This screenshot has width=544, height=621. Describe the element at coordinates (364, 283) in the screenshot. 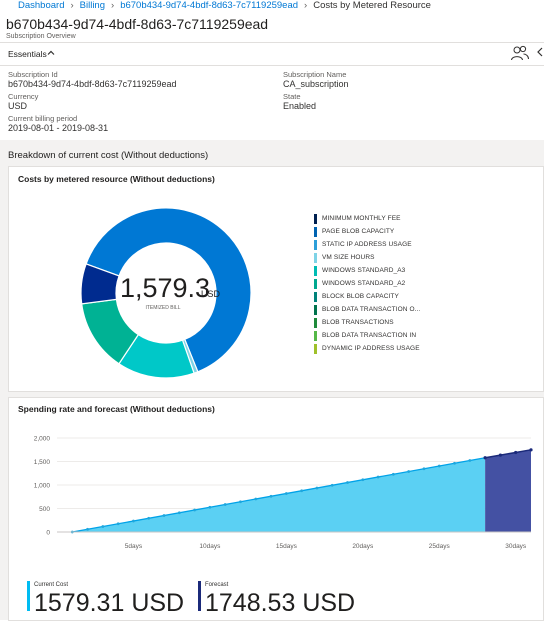

I see `legend-label: WINDOWS STANDARD_A2` at that location.